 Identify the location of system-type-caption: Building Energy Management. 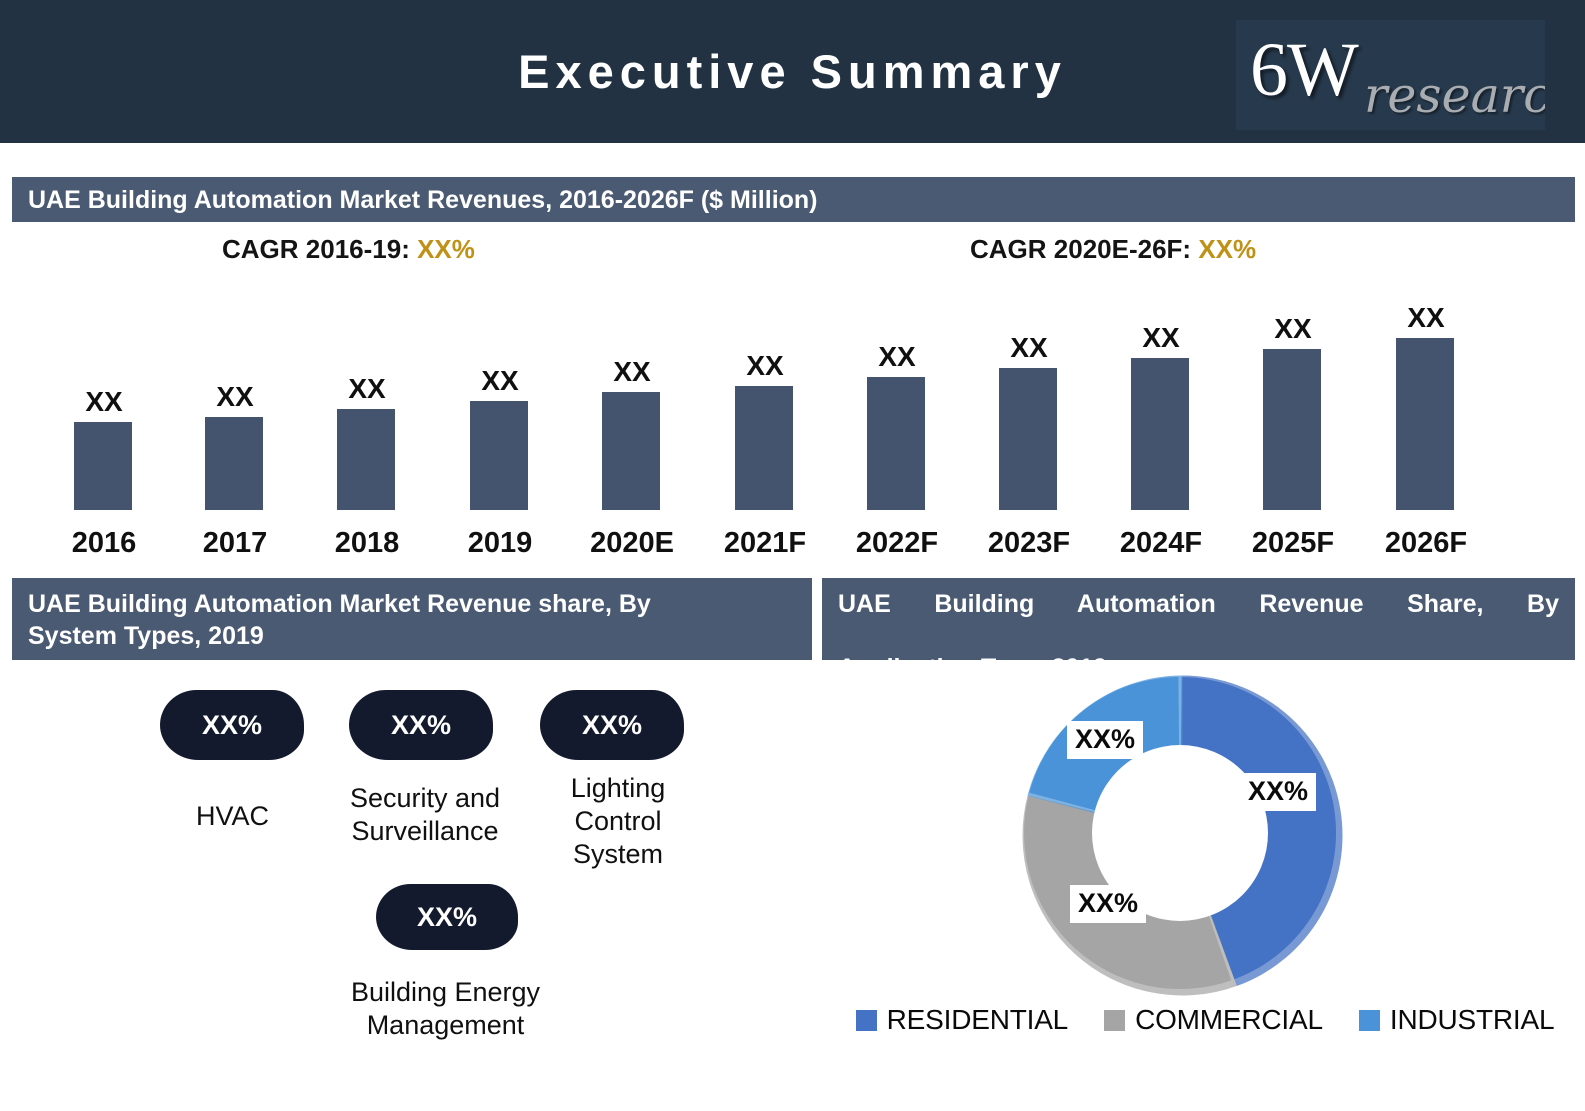
(445, 1008).